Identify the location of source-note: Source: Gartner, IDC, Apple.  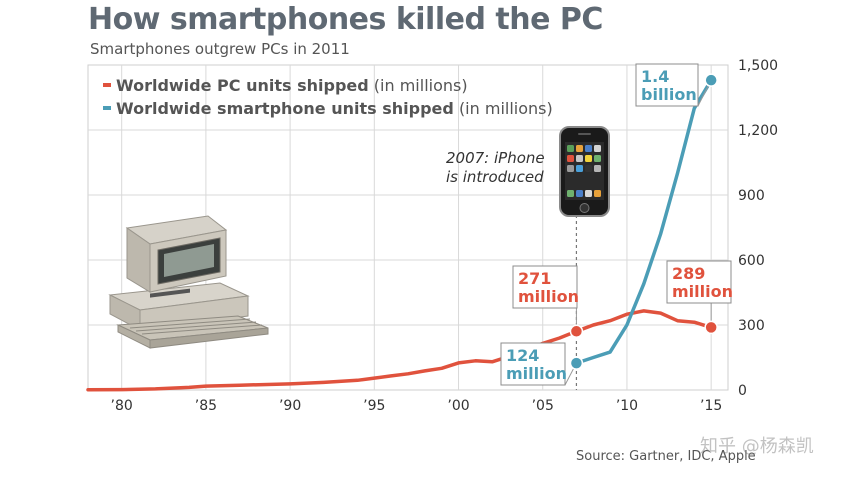
(666, 456).